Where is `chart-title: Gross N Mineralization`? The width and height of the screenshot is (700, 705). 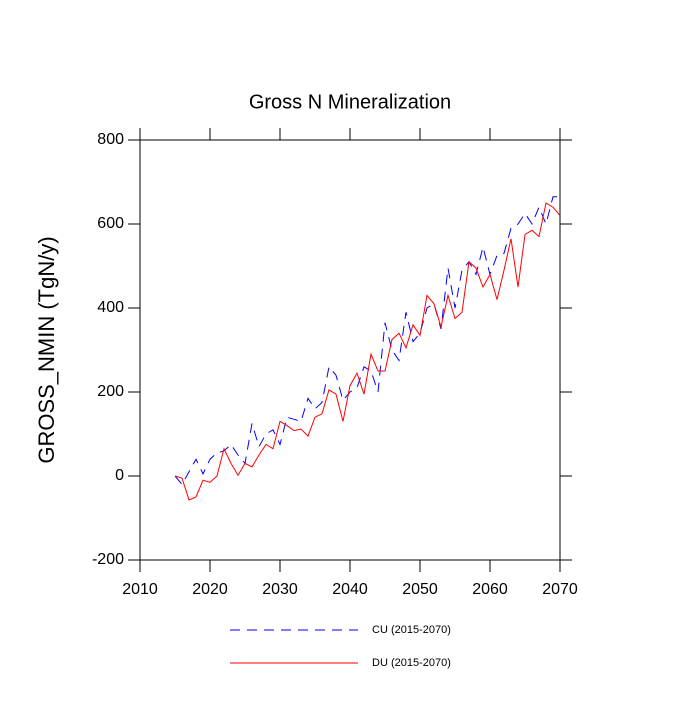 chart-title: Gross N Mineralization is located at coordinates (350, 102).